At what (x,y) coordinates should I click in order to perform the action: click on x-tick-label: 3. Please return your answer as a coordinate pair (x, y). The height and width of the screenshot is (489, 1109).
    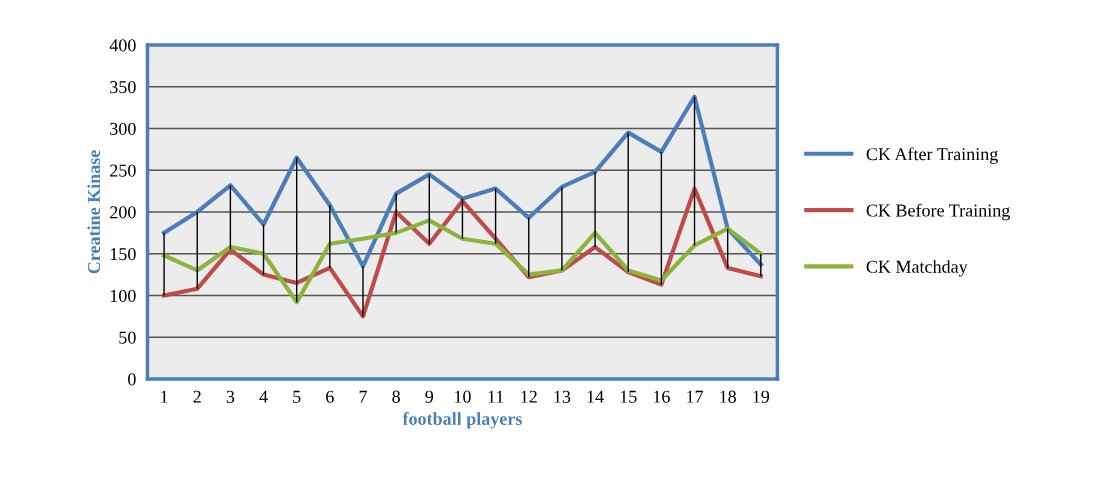
    Looking at the image, I should click on (230, 396).